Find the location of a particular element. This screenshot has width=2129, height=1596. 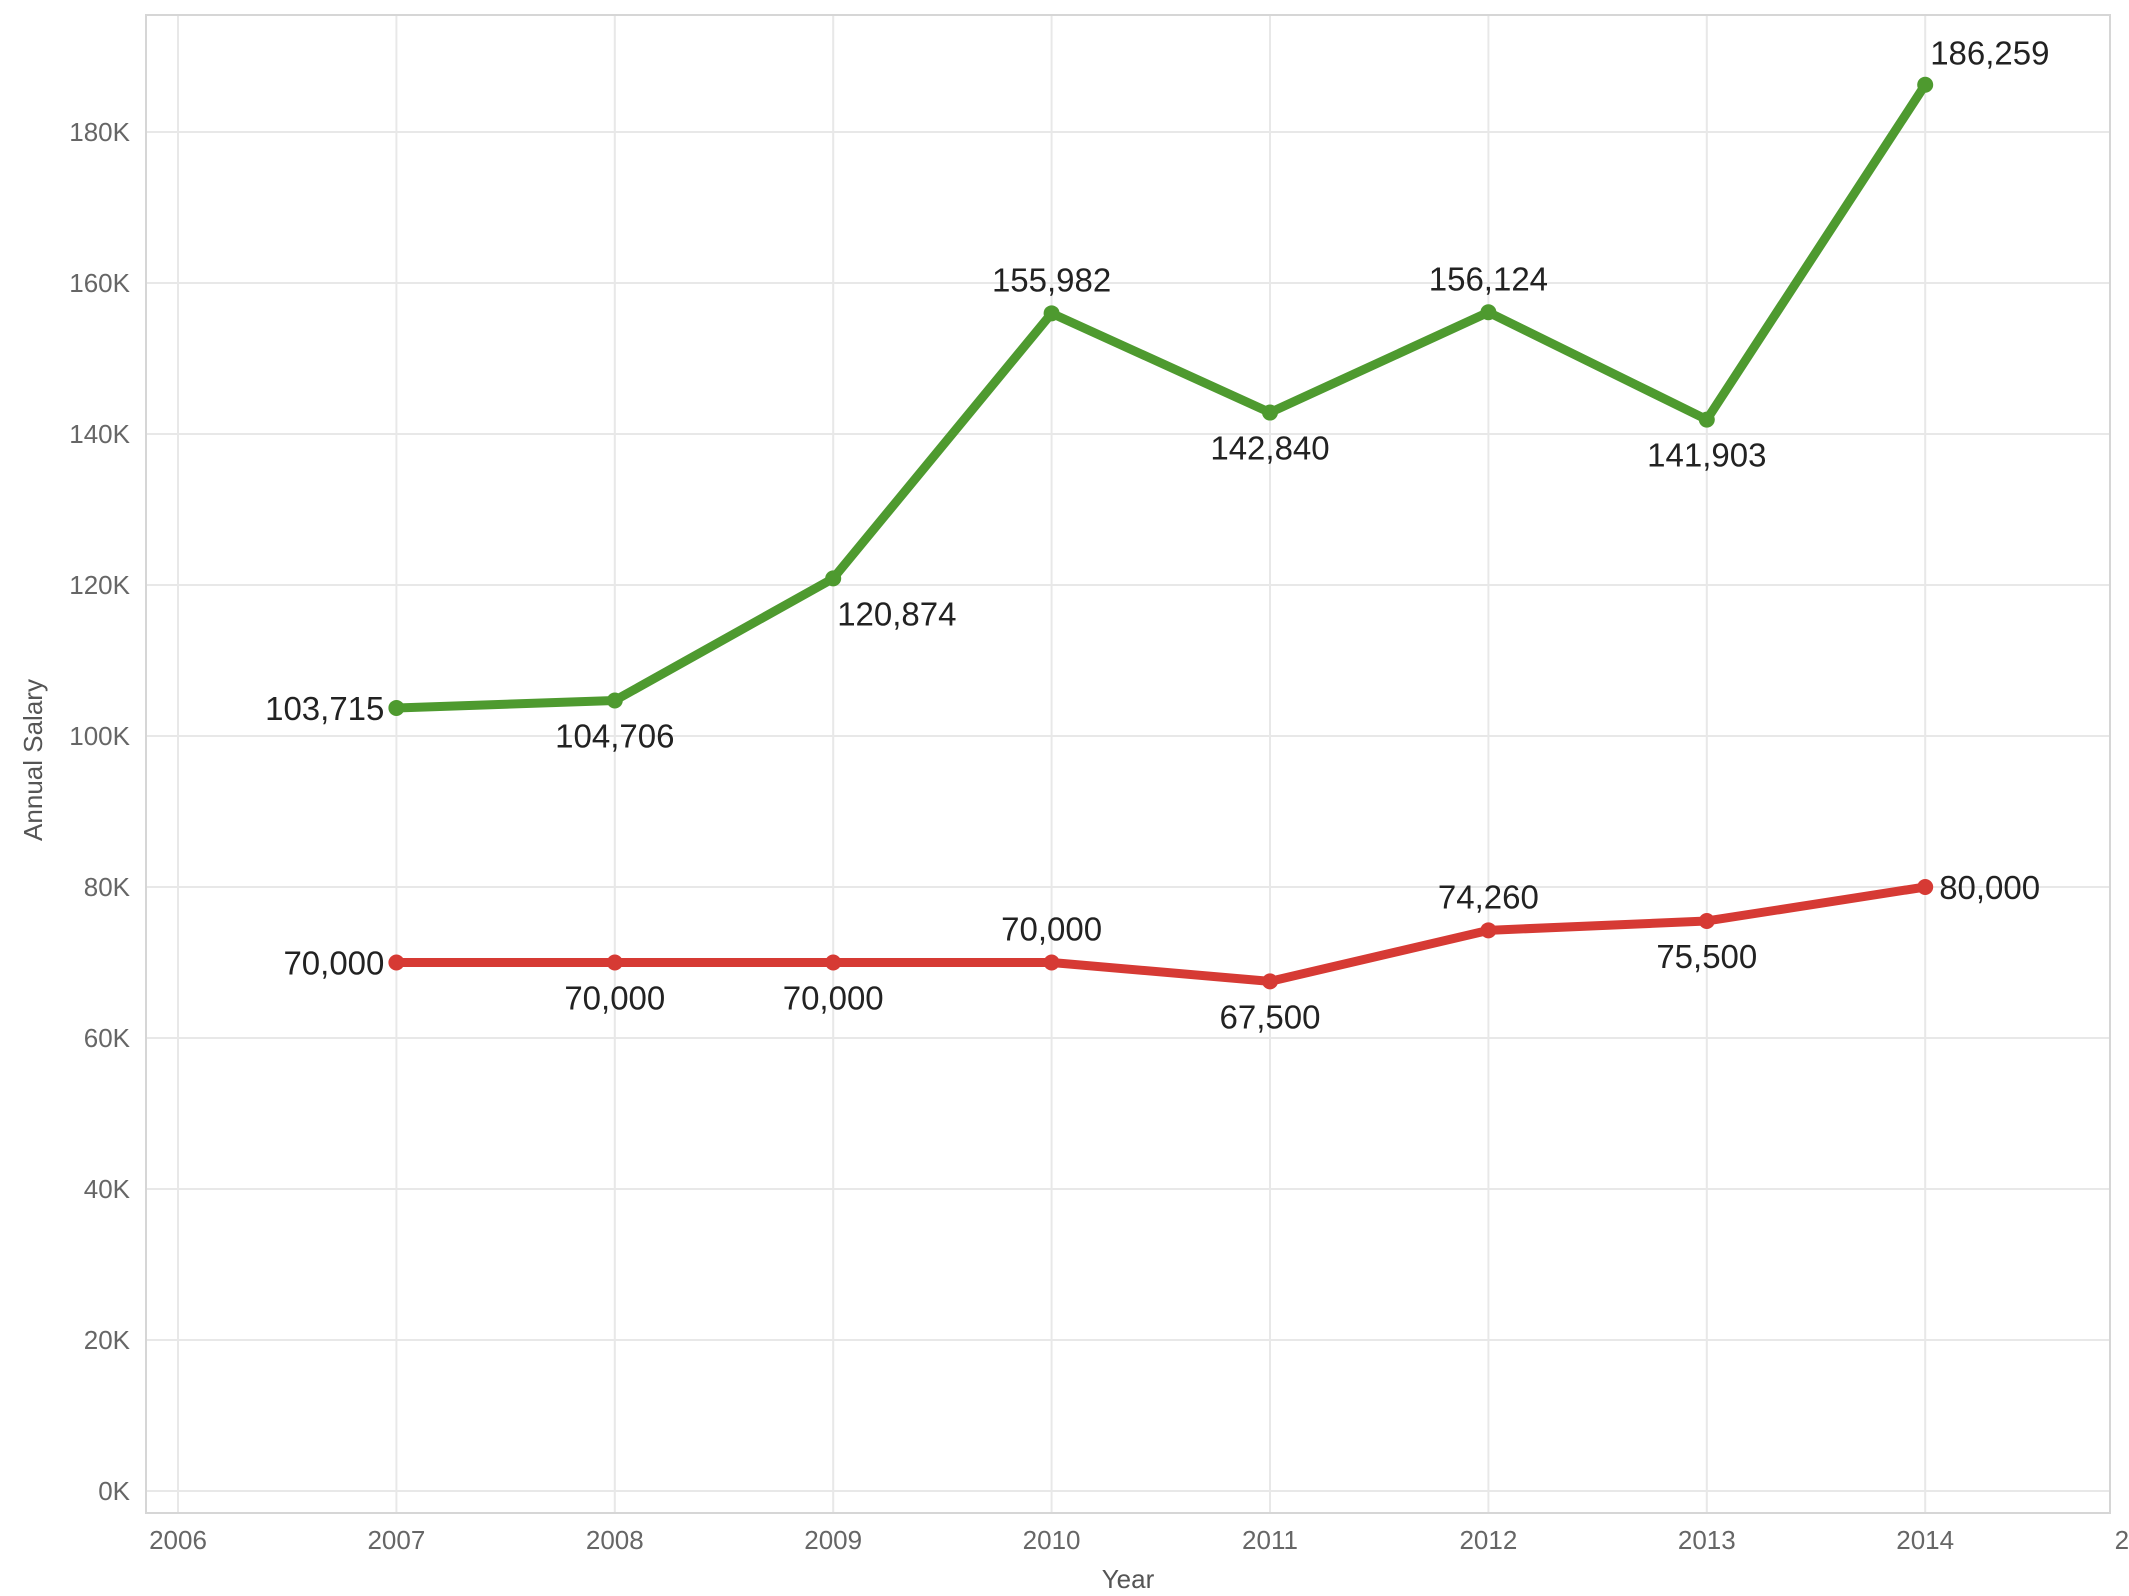

y-tick-label: 160K is located at coordinates (99, 283).